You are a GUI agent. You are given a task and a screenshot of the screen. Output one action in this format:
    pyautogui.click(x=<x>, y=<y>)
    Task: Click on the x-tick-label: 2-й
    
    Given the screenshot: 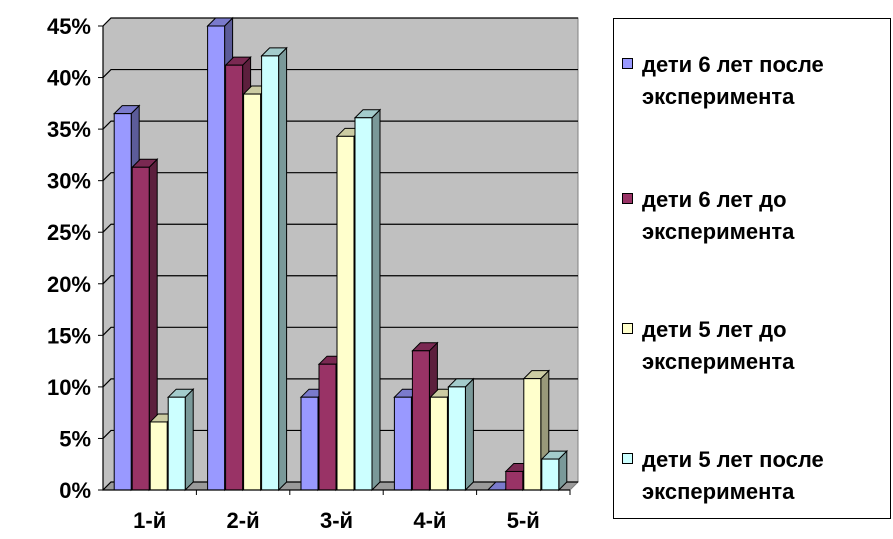 What is the action you would take?
    pyautogui.click(x=243, y=520)
    